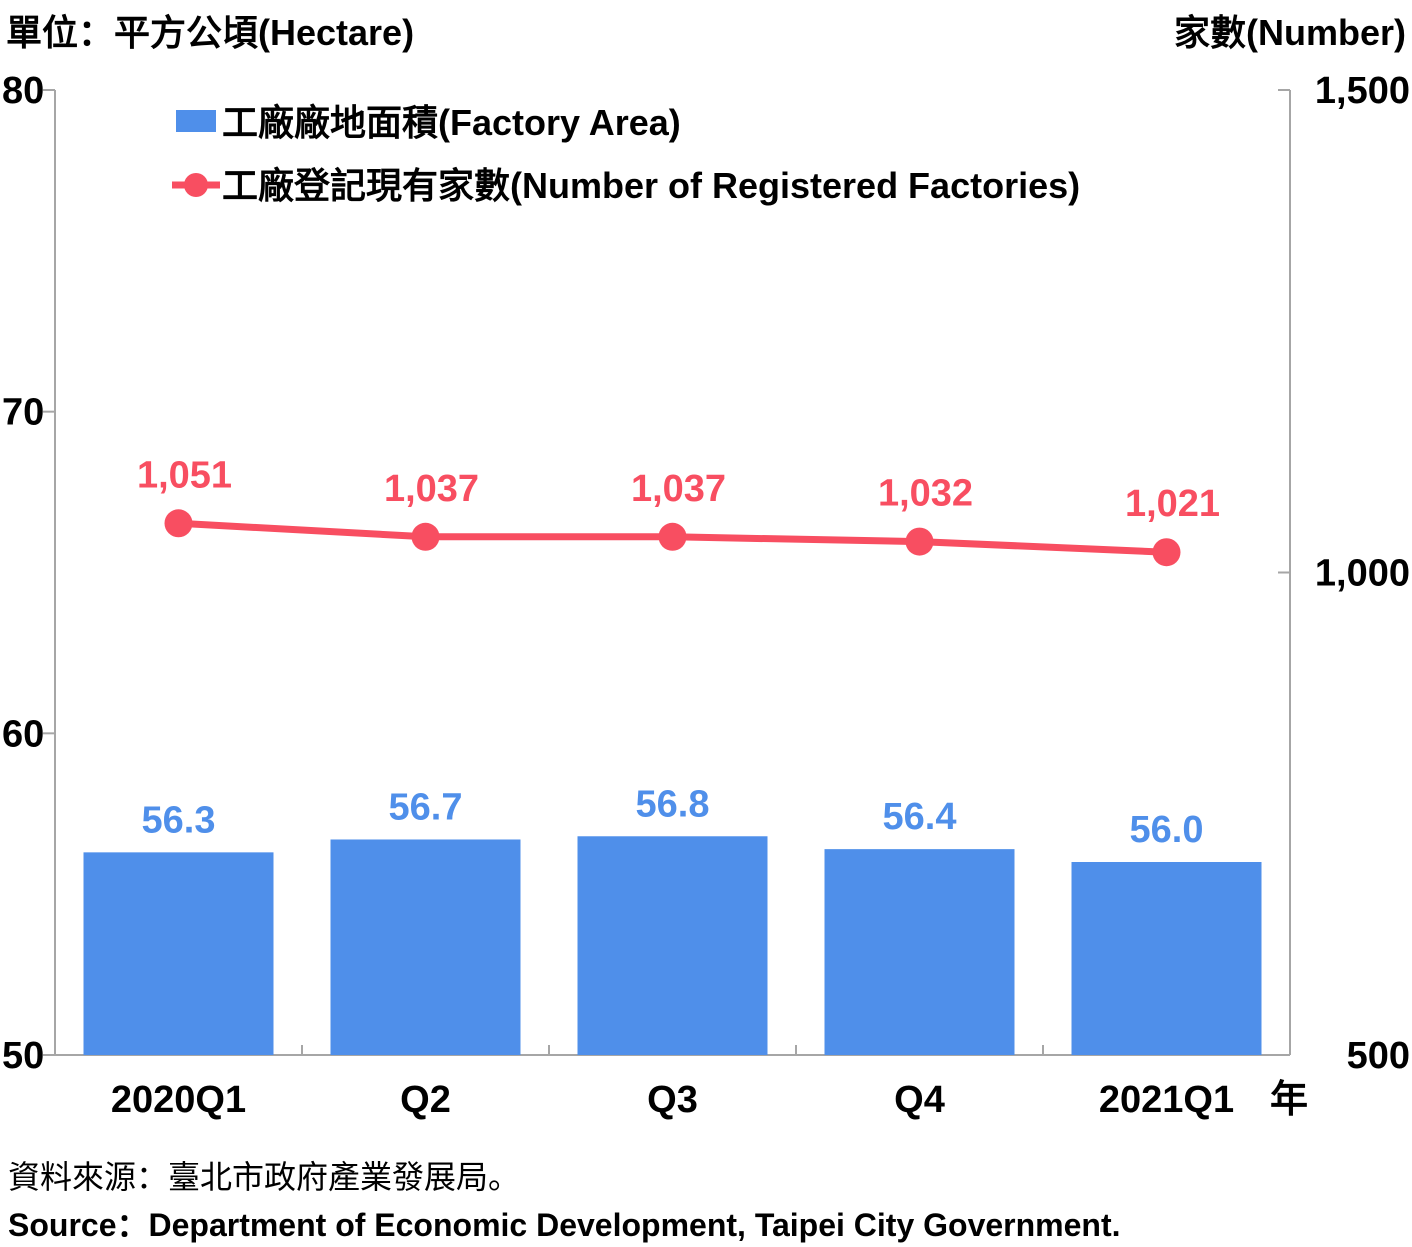 The image size is (1412, 1247). What do you see at coordinates (1166, 1100) in the screenshot?
I see `x-category-label: 2021Q1` at bounding box center [1166, 1100].